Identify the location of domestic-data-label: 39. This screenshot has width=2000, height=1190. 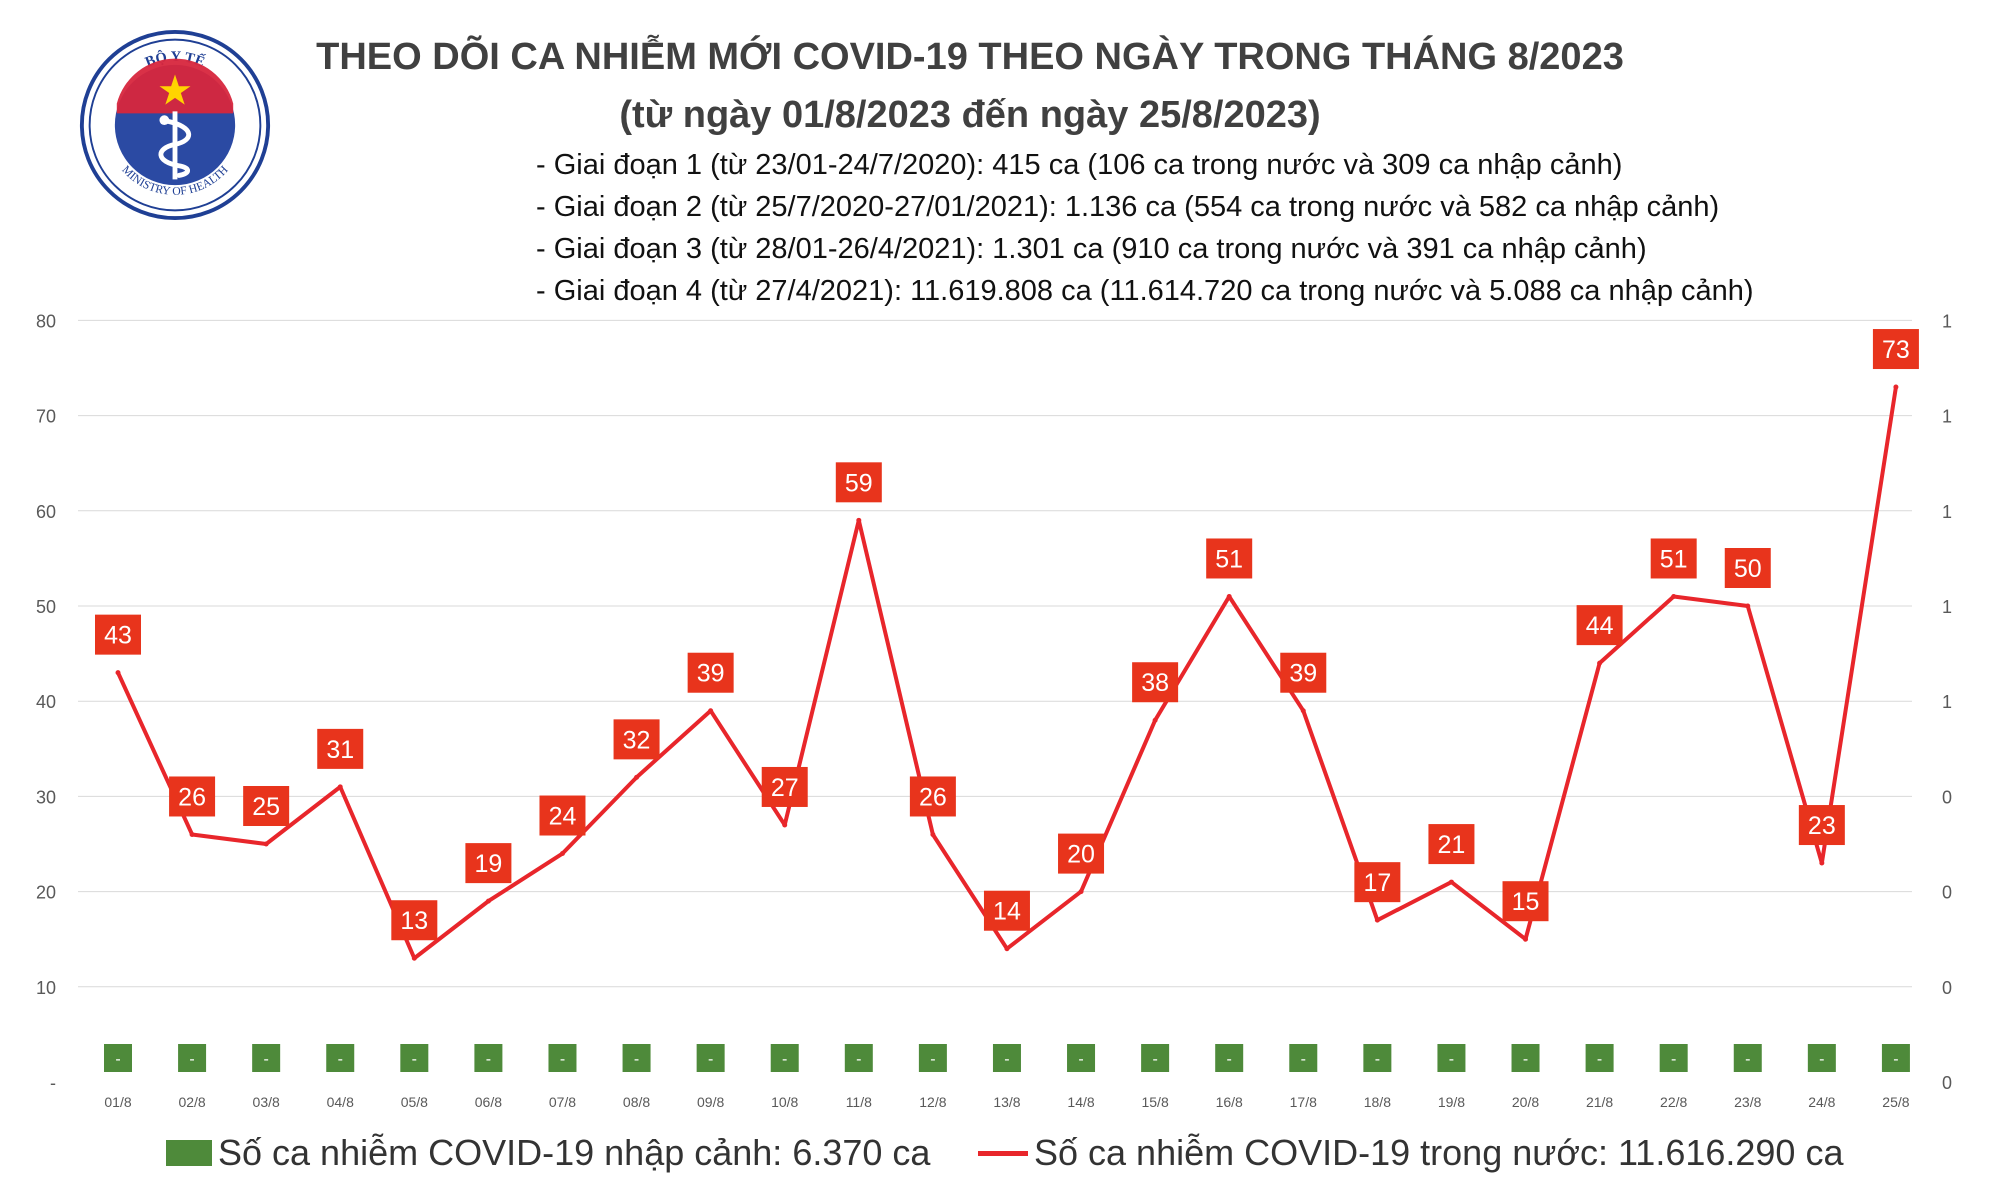
(1303, 674).